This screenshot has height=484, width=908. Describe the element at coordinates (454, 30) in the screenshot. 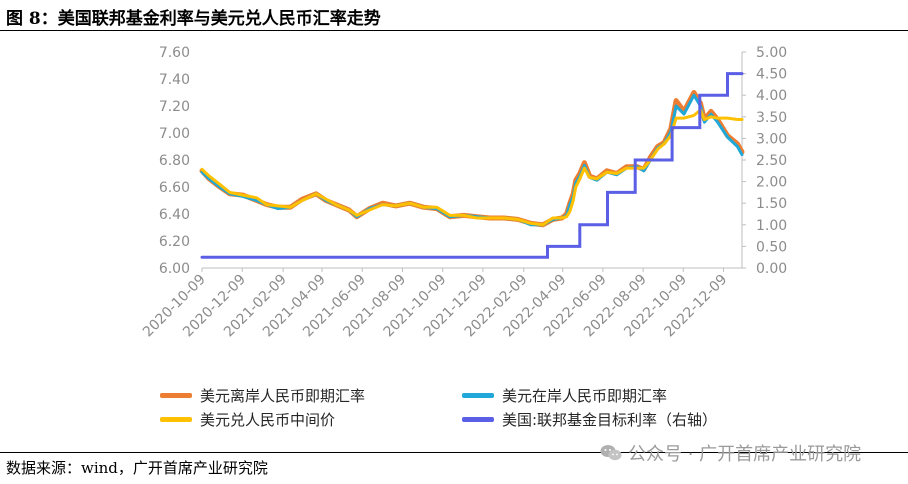

I see `title-rule` at that location.